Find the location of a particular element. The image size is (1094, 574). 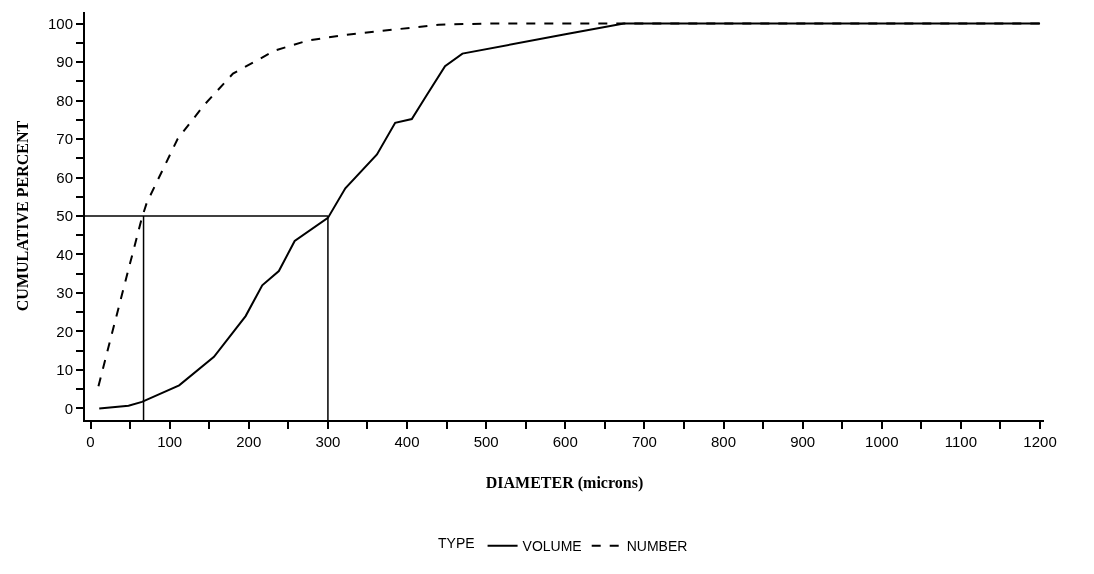

y-tick-label: 0 is located at coordinates (68, 408).